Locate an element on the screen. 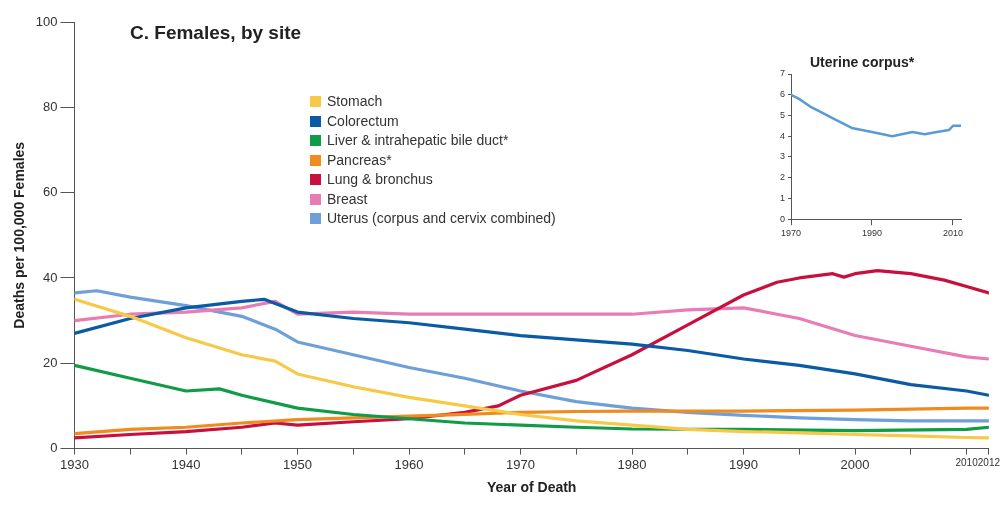 This screenshot has width=1003, height=509. legend-label: Liver & intrahepatic bile duct* is located at coordinates (418, 140).